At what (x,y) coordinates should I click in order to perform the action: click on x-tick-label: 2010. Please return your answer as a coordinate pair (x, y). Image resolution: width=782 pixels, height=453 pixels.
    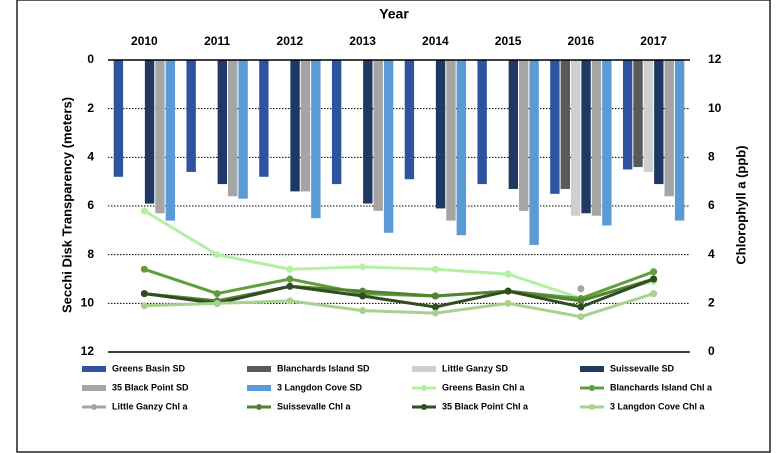
    Looking at the image, I should click on (144, 41).